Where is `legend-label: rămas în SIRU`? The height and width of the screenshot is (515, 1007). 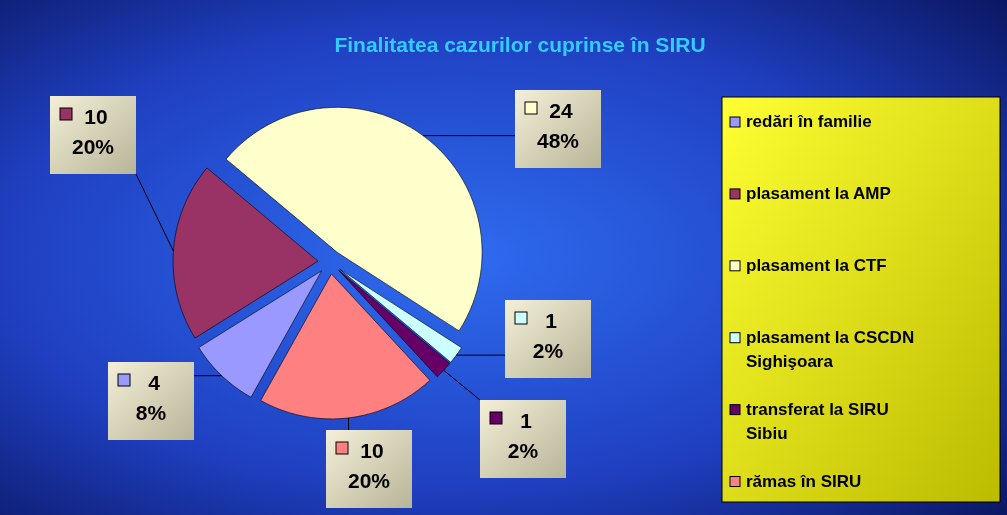
legend-label: rămas în SIRU is located at coordinates (804, 481).